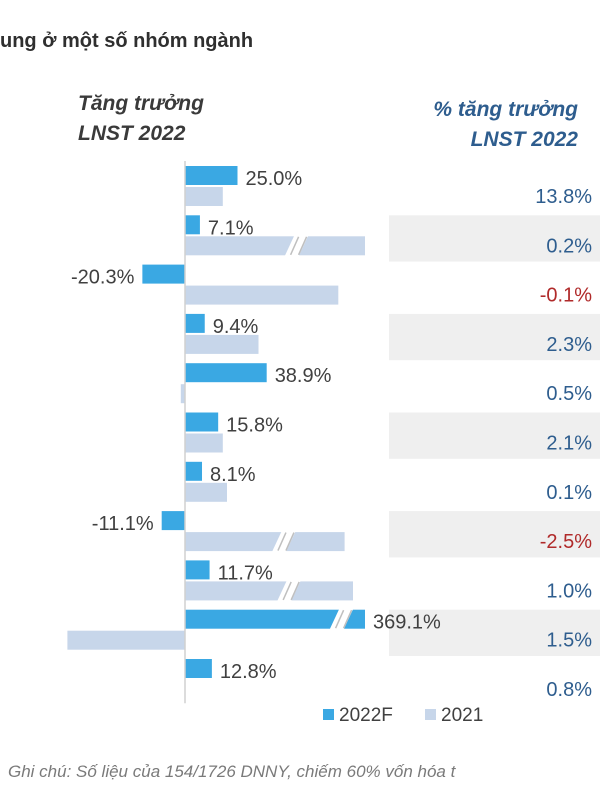 The width and height of the screenshot is (600, 800). What do you see at coordinates (132, 133) in the screenshot?
I see `growth-header-line2: LNST 2022` at bounding box center [132, 133].